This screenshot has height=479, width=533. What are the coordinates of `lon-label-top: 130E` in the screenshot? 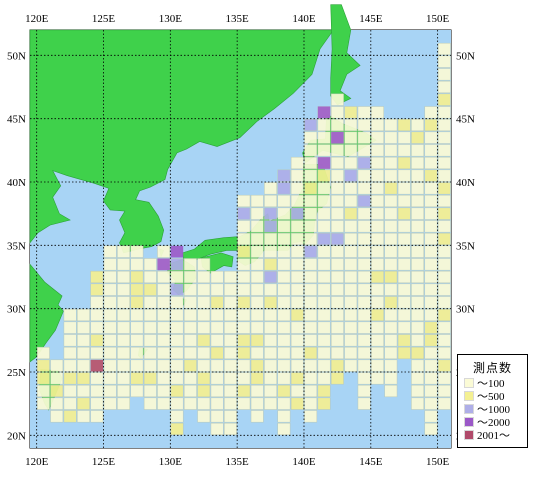 It's located at (171, 19).